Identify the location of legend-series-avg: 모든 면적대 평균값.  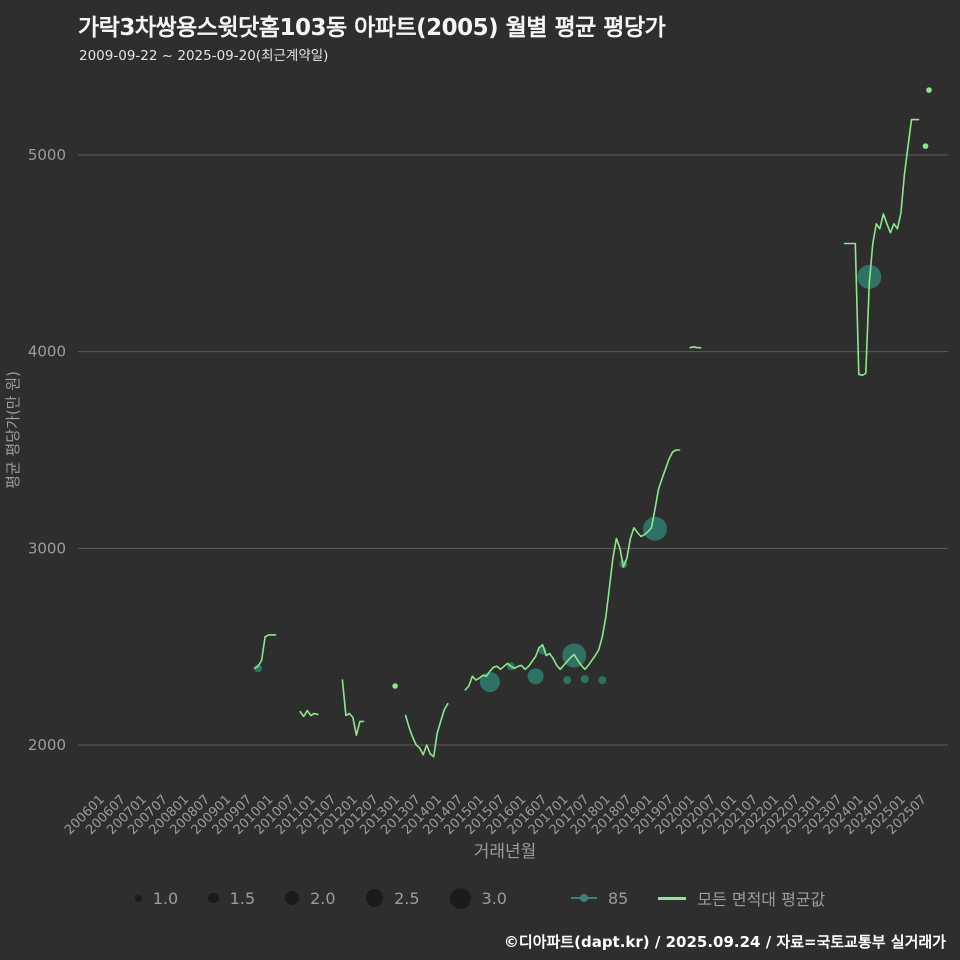
(741, 898).